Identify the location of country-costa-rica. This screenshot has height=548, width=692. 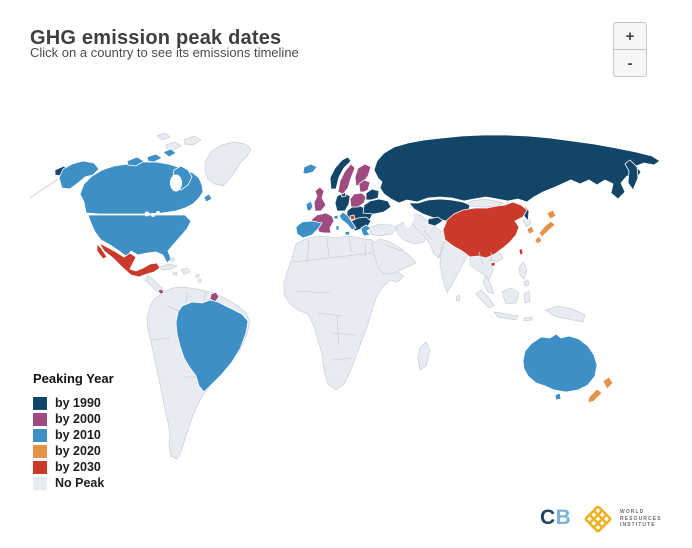
(161, 291).